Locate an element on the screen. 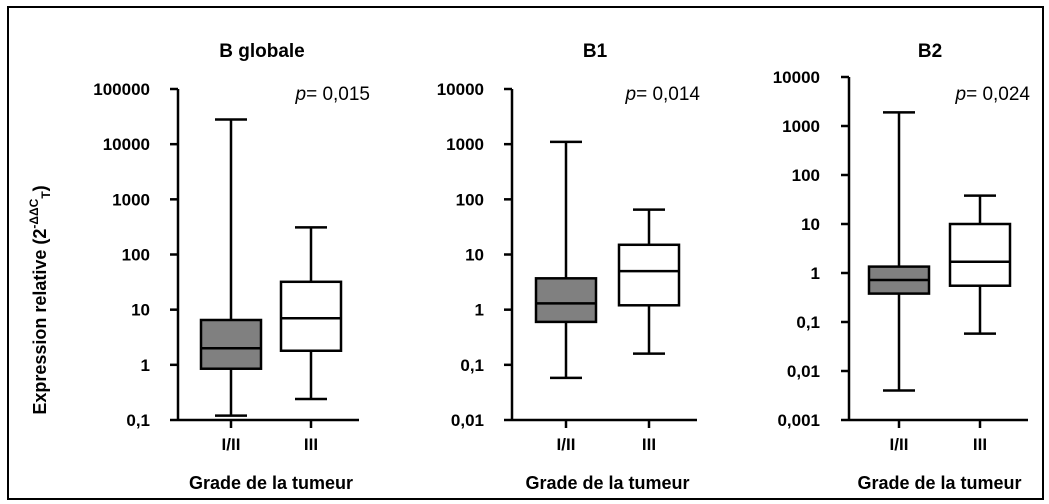 The height and width of the screenshot is (504, 1049). panel-title: B globale is located at coordinates (262, 51).